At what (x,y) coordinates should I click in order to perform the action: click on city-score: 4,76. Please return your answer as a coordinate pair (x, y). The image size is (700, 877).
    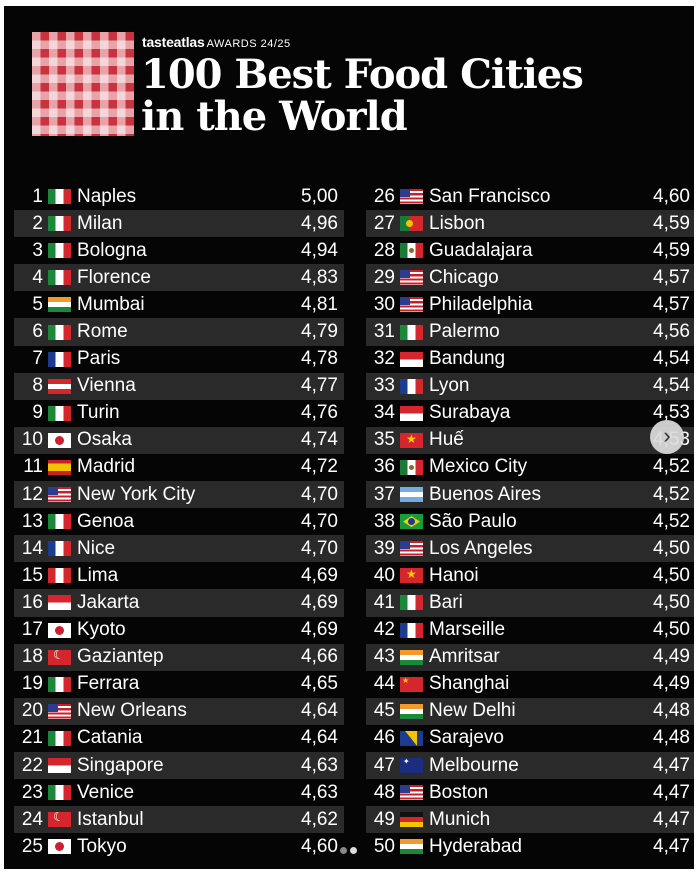
    Looking at the image, I should click on (319, 413).